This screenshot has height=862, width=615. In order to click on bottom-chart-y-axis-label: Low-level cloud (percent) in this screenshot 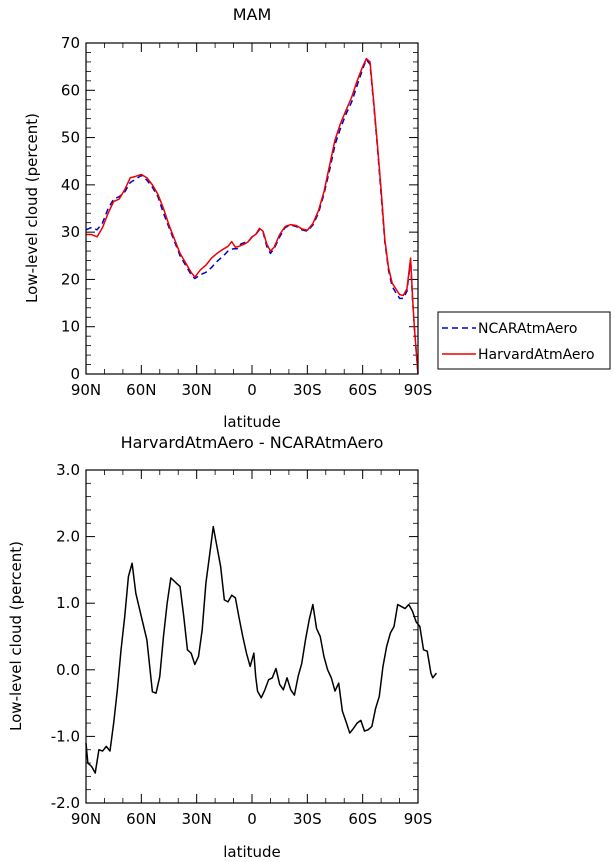, I will do `click(16, 636)`.